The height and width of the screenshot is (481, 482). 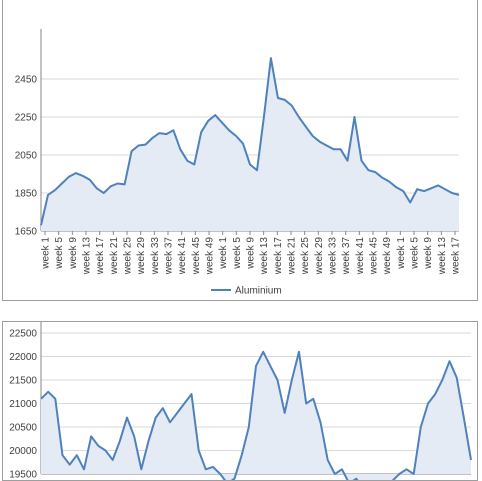 What do you see at coordinates (26, 194) in the screenshot?
I see `y-tick-label: 1850` at bounding box center [26, 194].